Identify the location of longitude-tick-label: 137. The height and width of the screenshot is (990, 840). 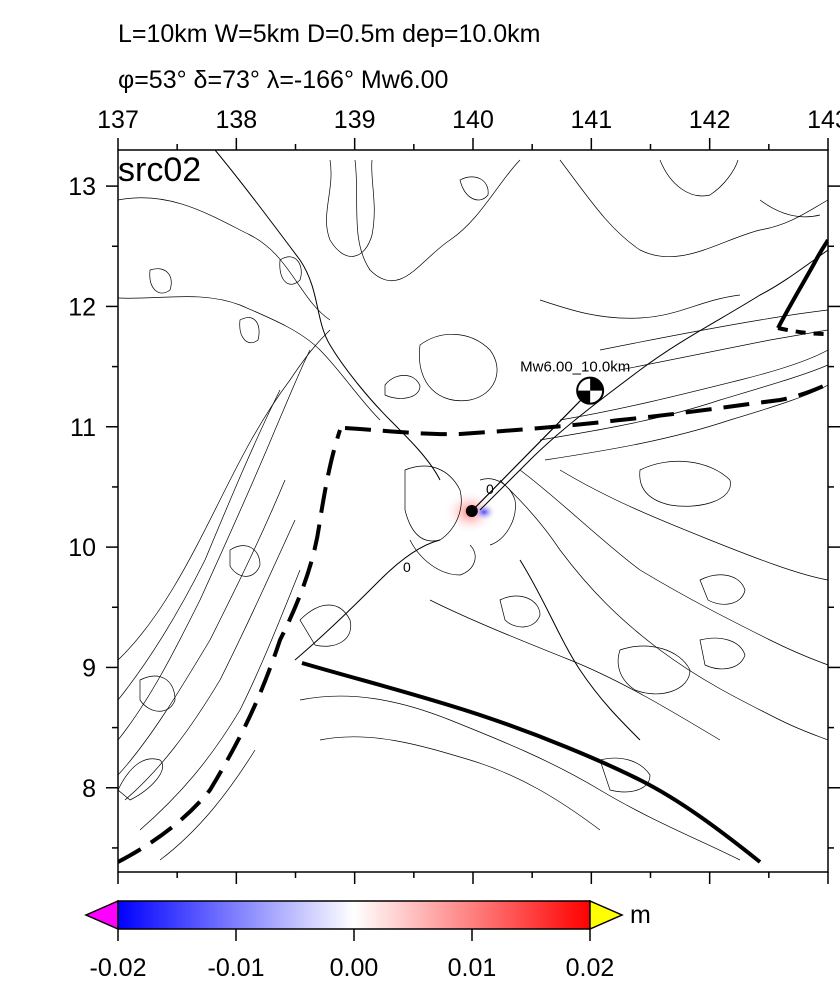
(118, 120).